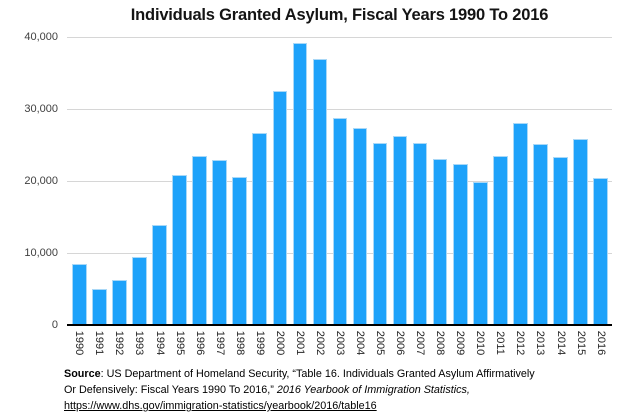 This screenshot has width=623, height=420. What do you see at coordinates (339, 343) in the screenshot?
I see `x-tick-label-2003: 2003` at bounding box center [339, 343].